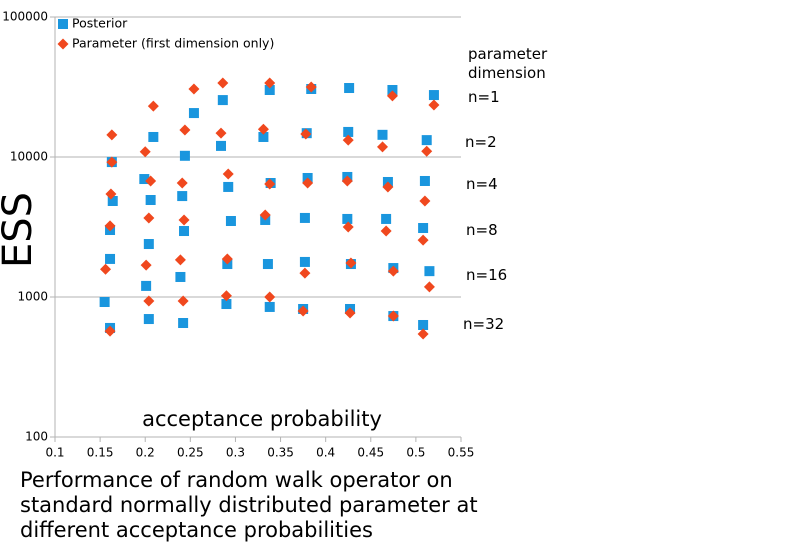 This screenshot has height=547, width=805. What do you see at coordinates (415, 453) in the screenshot?
I see `x-tick-label: 0.5` at bounding box center [415, 453].